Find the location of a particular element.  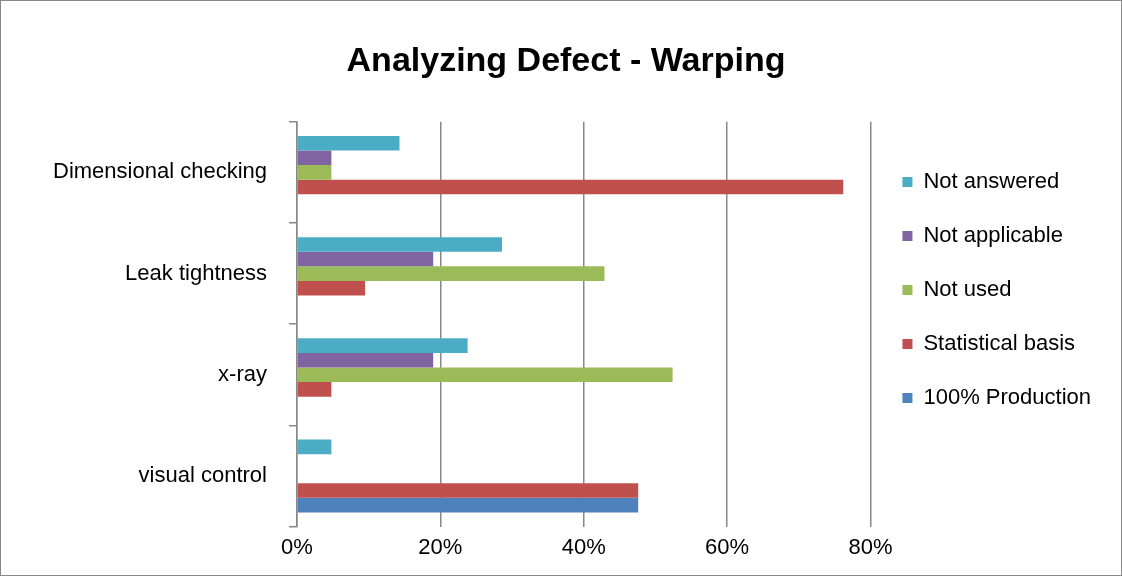

x-tick-label: 80% is located at coordinates (870, 546).